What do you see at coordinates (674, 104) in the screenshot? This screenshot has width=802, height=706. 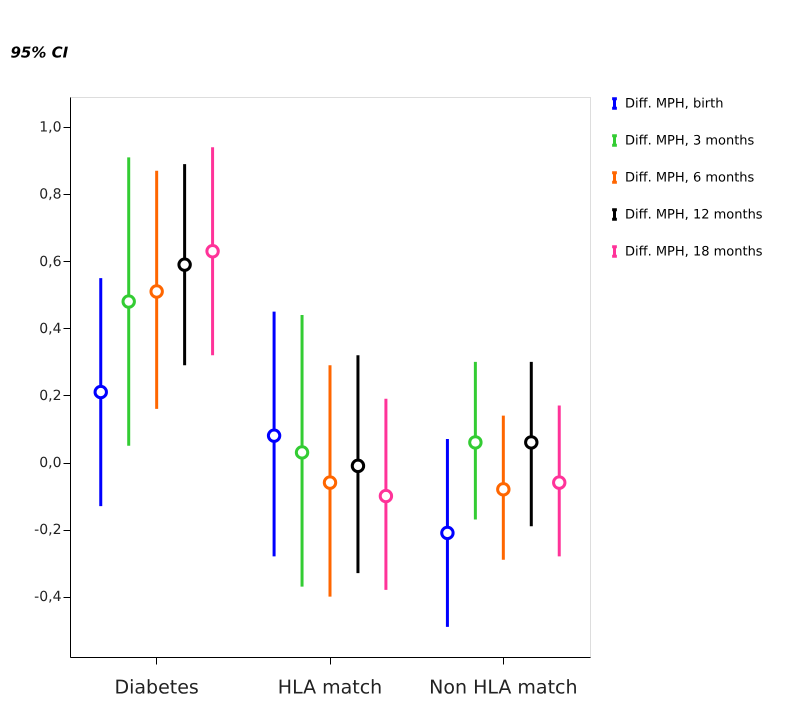 I see `legend-label: Diff. MPH, birth` at bounding box center [674, 104].